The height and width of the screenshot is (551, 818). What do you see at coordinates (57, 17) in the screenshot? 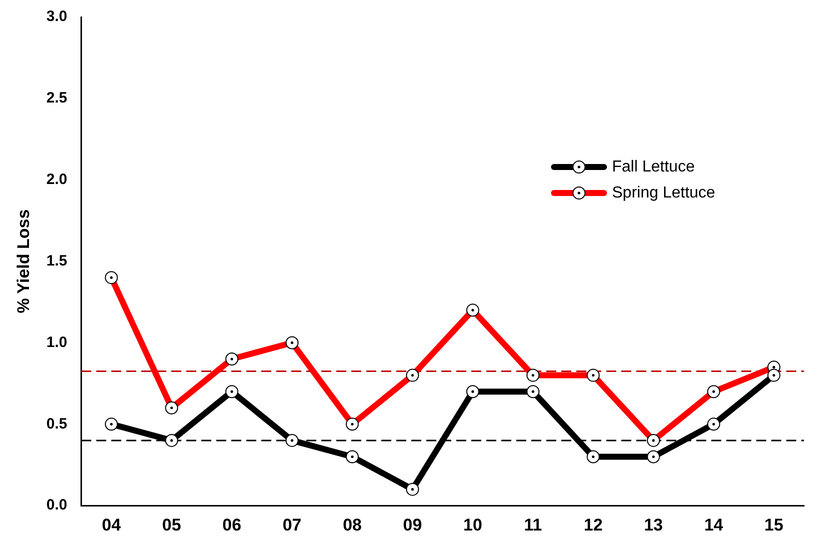
I see `y-tick-label: 3.0` at bounding box center [57, 17].